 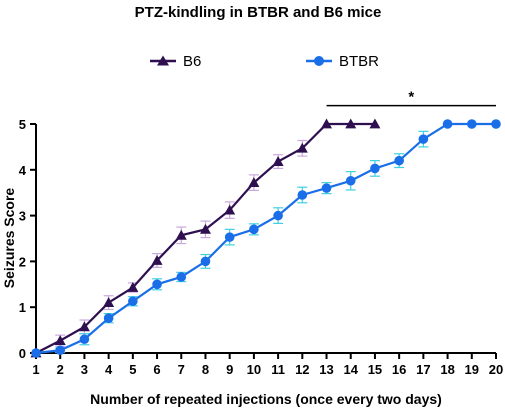 I want to click on y-tick-label-5: 5, so click(x=22, y=124).